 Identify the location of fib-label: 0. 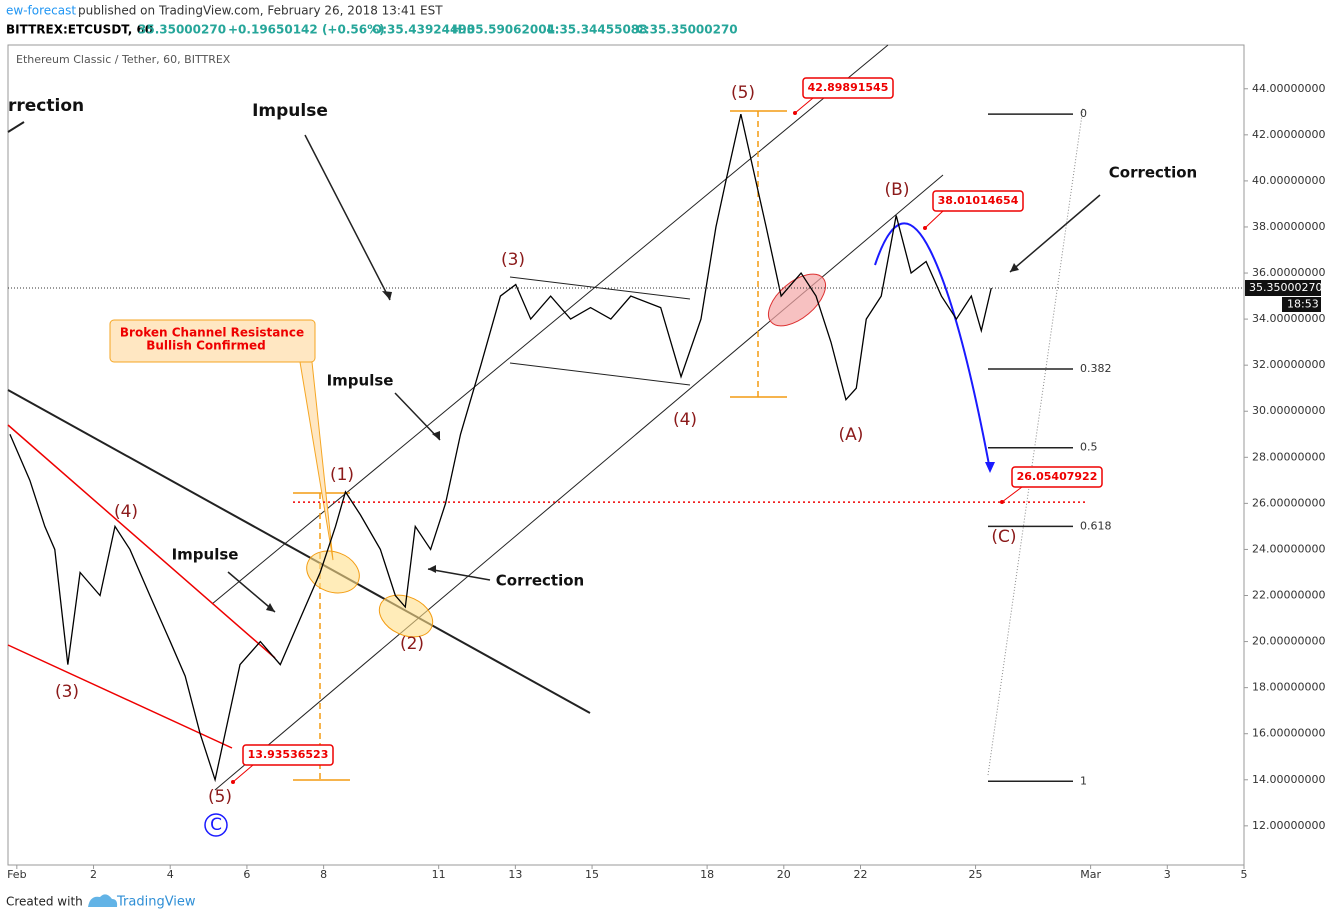
(1083, 113).